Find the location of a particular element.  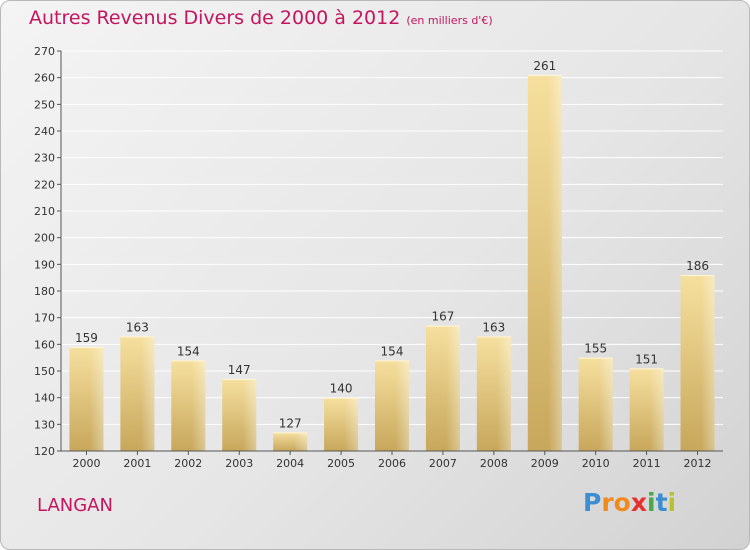

data-label: 155 is located at coordinates (595, 349).